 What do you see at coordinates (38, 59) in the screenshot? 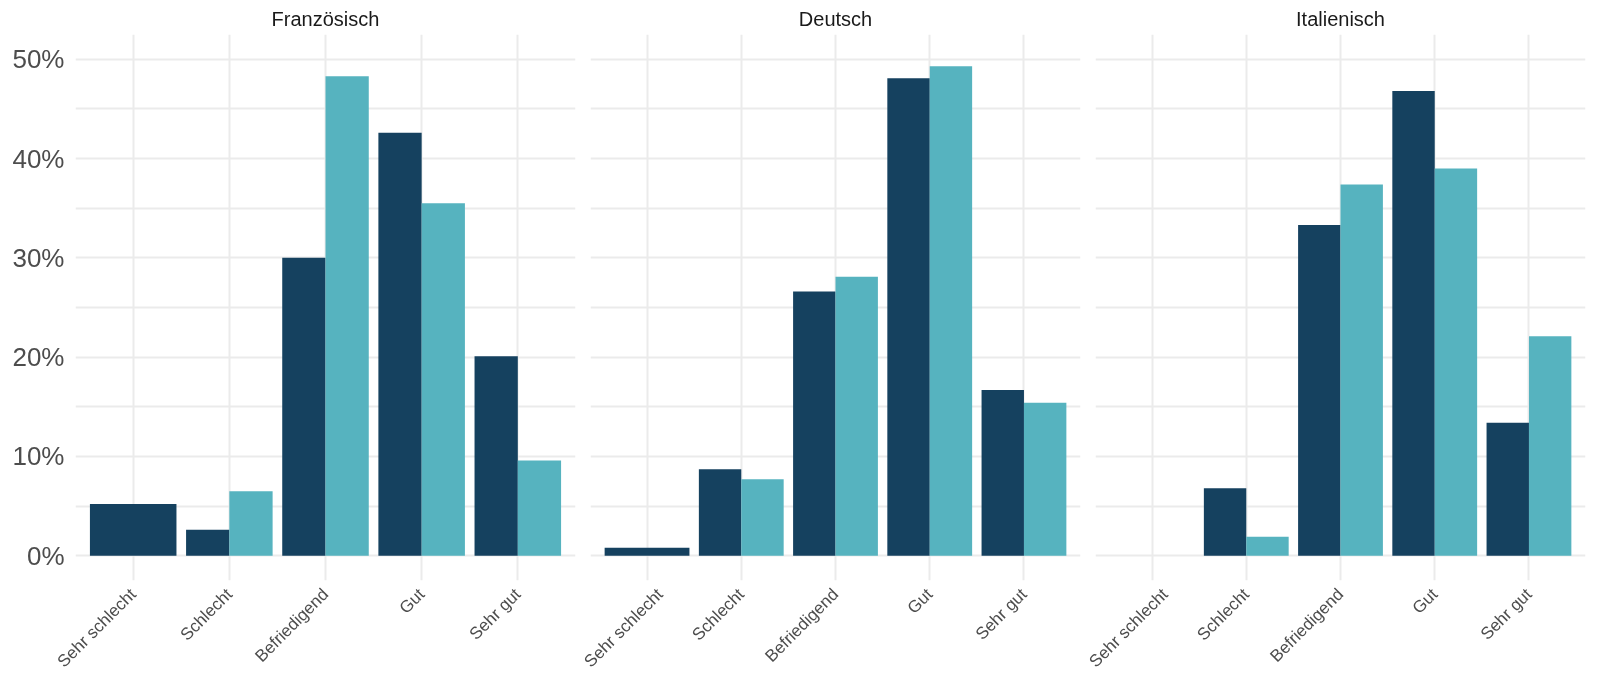
I see `y-tick-label: 50%` at bounding box center [38, 59].